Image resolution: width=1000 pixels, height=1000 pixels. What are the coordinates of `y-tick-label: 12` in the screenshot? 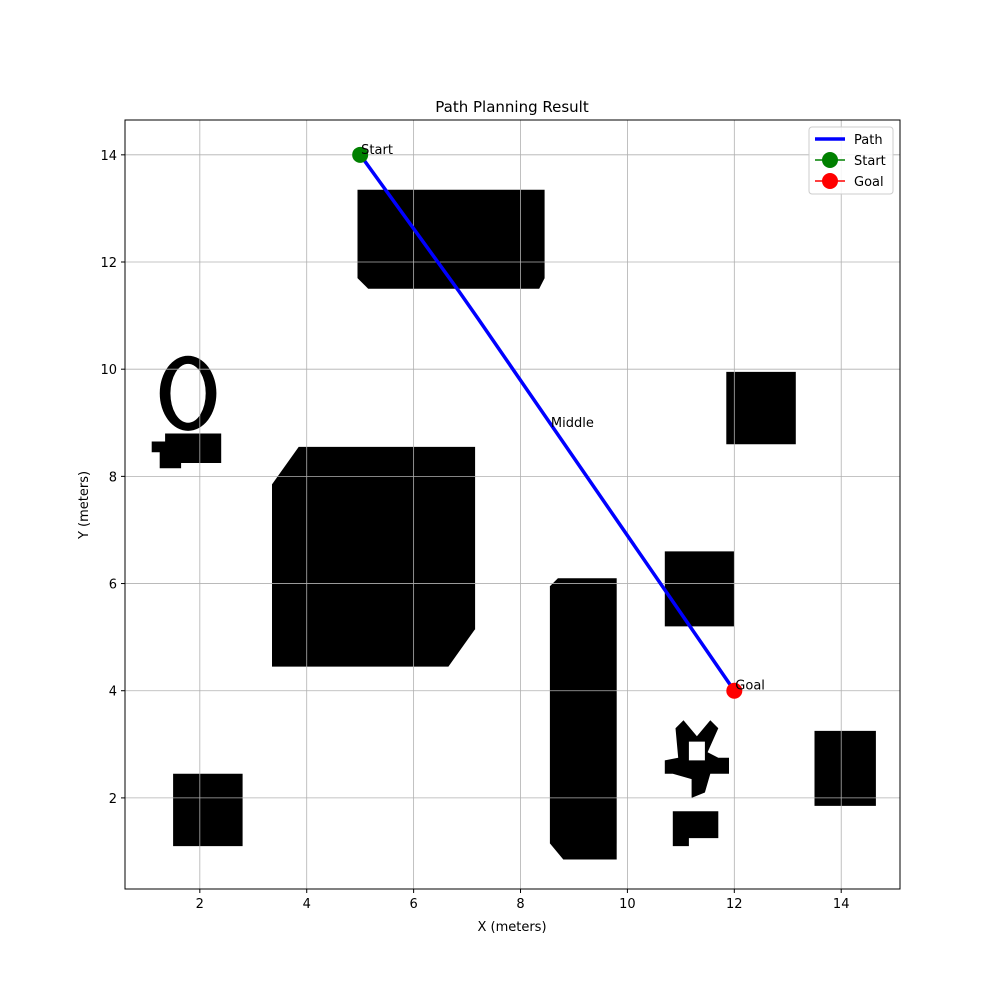 It's located at (108, 263).